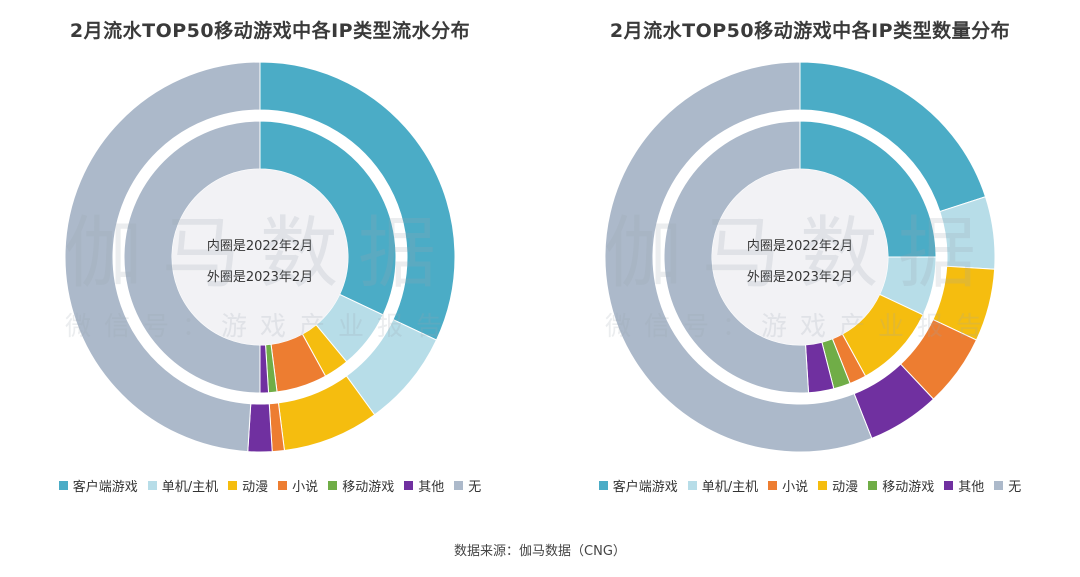 The height and width of the screenshot is (577, 1080). What do you see at coordinates (270, 485) in the screenshot?
I see `legend: 客户端游戏 单机/主机 动漫 小说 移动游戏 其他 无` at bounding box center [270, 485].